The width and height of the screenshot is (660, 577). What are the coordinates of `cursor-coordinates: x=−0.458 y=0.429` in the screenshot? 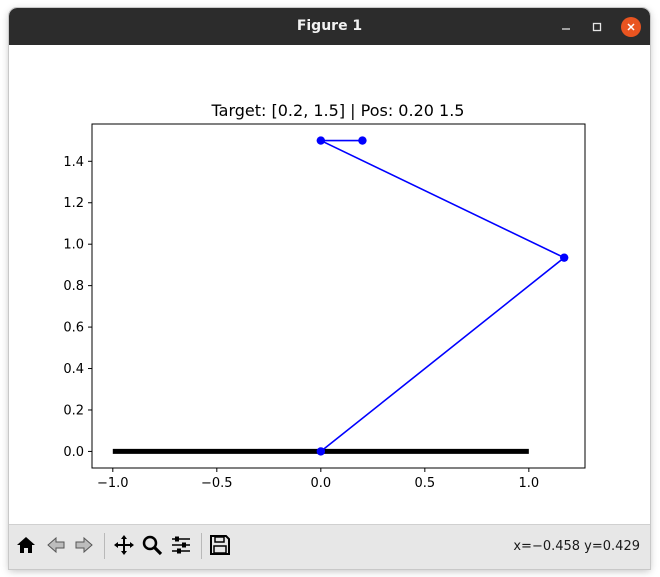 It's located at (576, 546).